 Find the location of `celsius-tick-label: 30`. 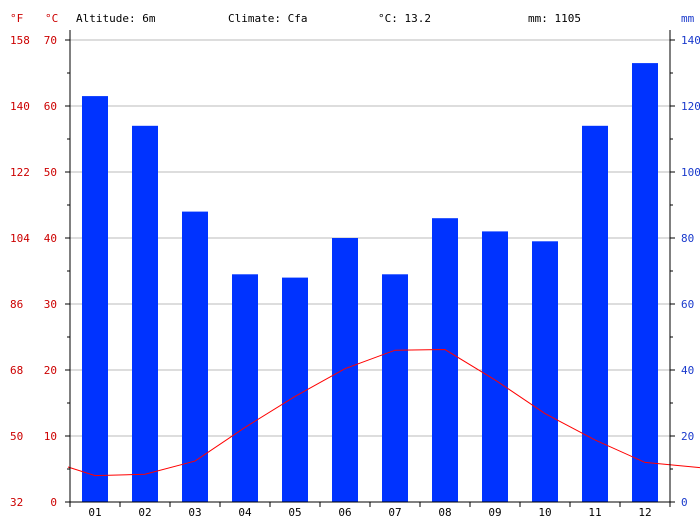

celsius-tick-label: 30 is located at coordinates (50, 304).